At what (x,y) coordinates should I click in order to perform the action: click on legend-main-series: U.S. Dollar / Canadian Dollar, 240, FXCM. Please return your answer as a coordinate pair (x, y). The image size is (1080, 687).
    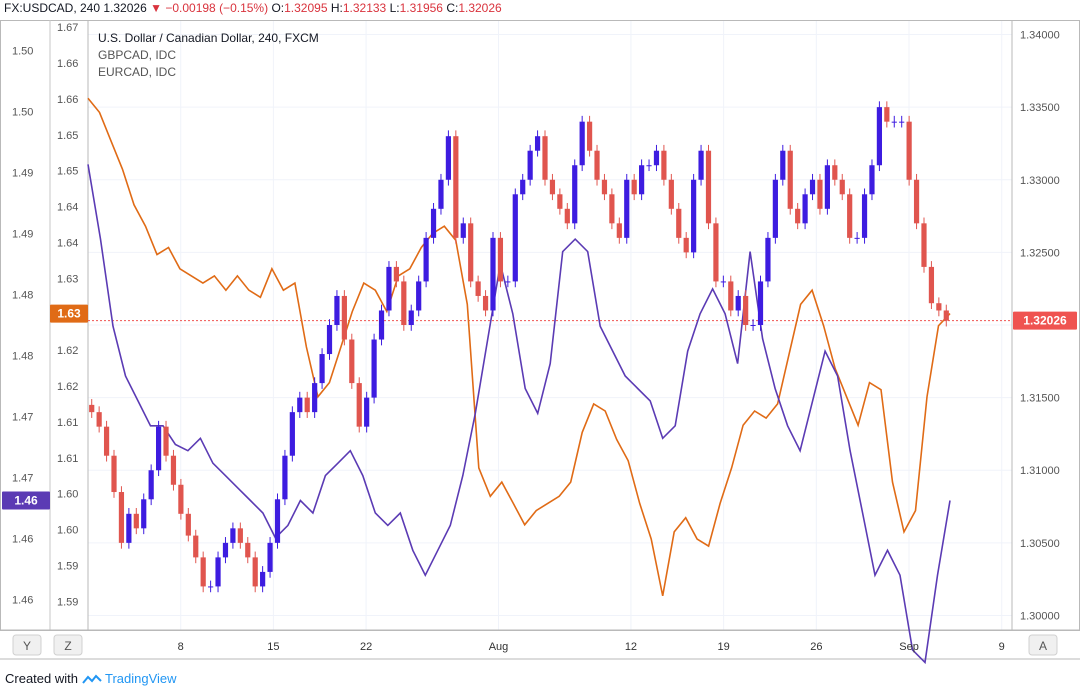
    Looking at the image, I should click on (208, 38).